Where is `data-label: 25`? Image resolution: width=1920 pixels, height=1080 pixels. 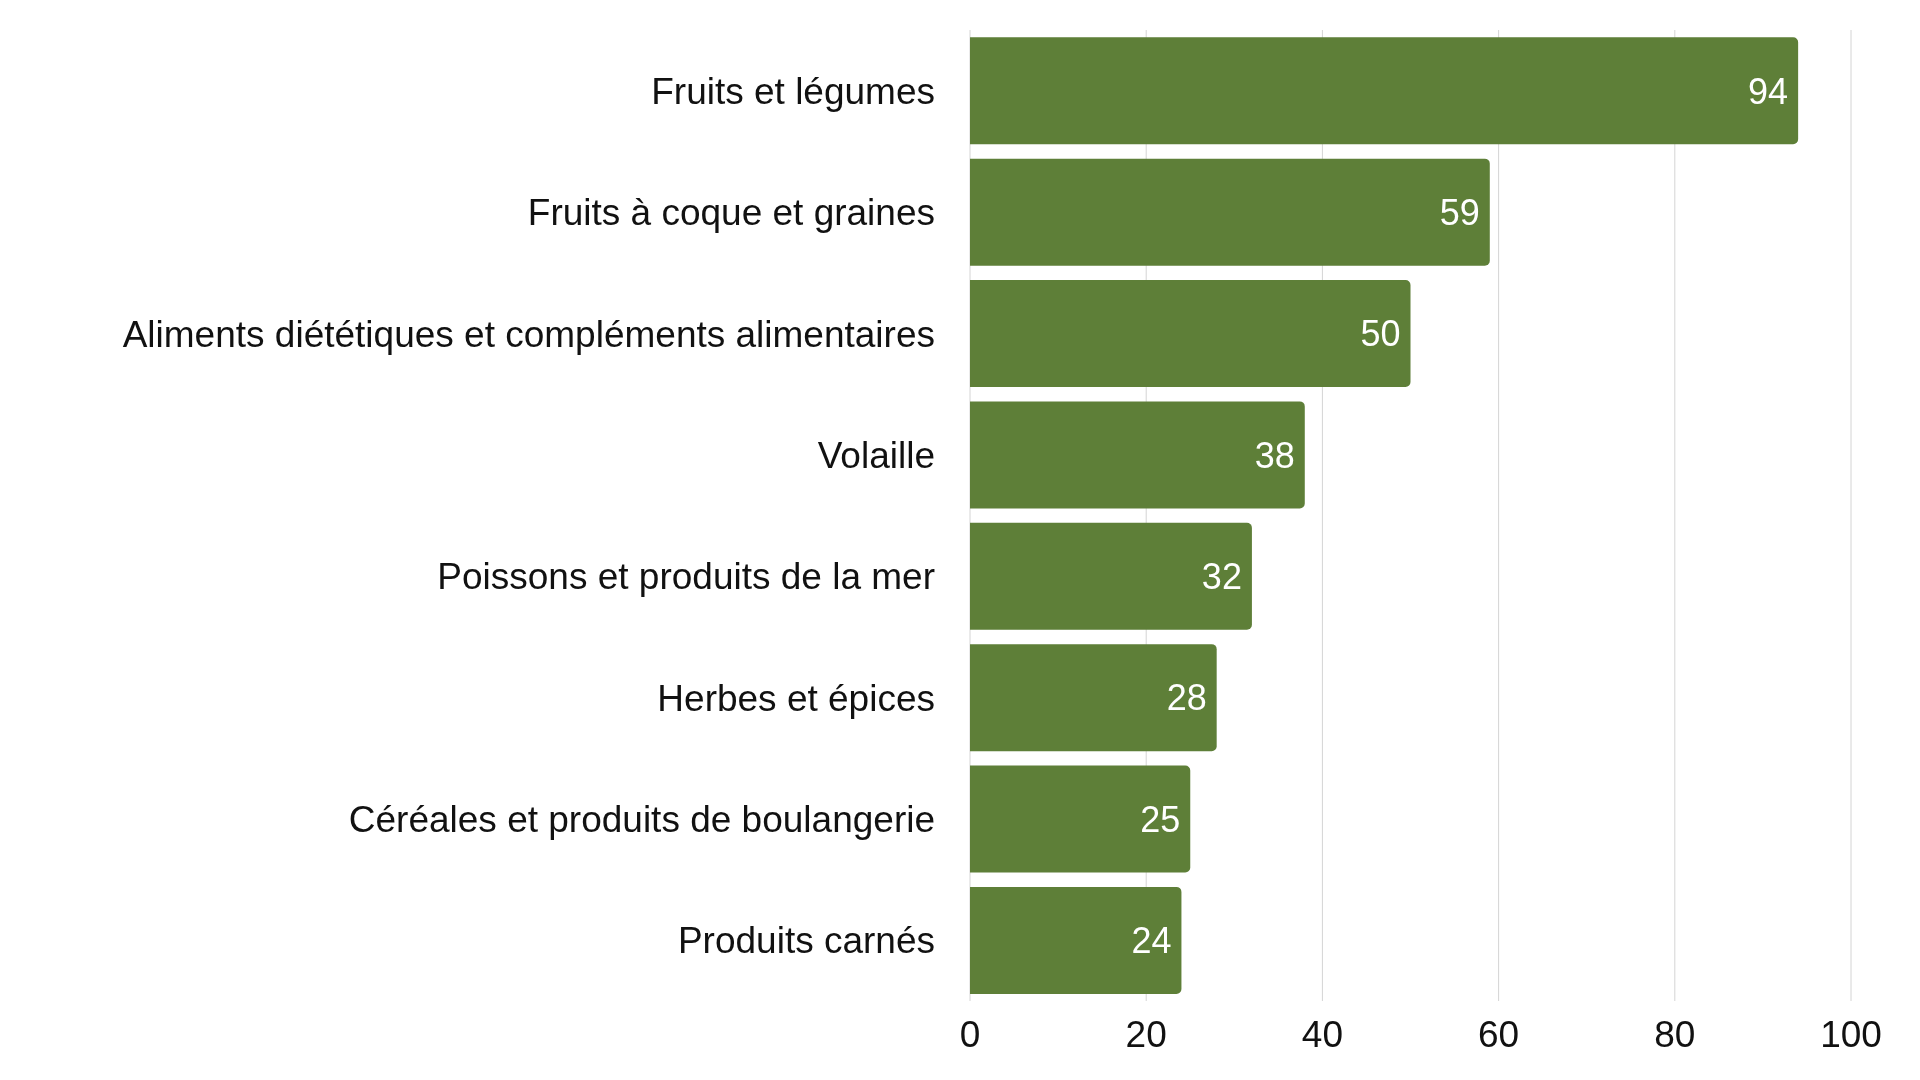
data-label: 25 is located at coordinates (1160, 819).